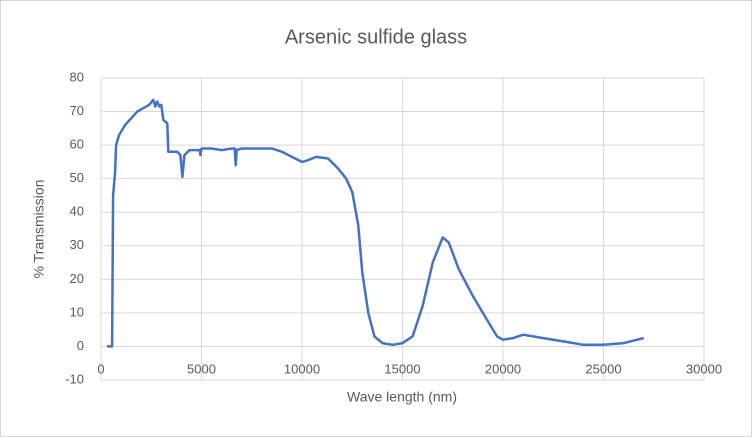 This screenshot has height=437, width=752. I want to click on y-tick-label: -10, so click(74, 378).